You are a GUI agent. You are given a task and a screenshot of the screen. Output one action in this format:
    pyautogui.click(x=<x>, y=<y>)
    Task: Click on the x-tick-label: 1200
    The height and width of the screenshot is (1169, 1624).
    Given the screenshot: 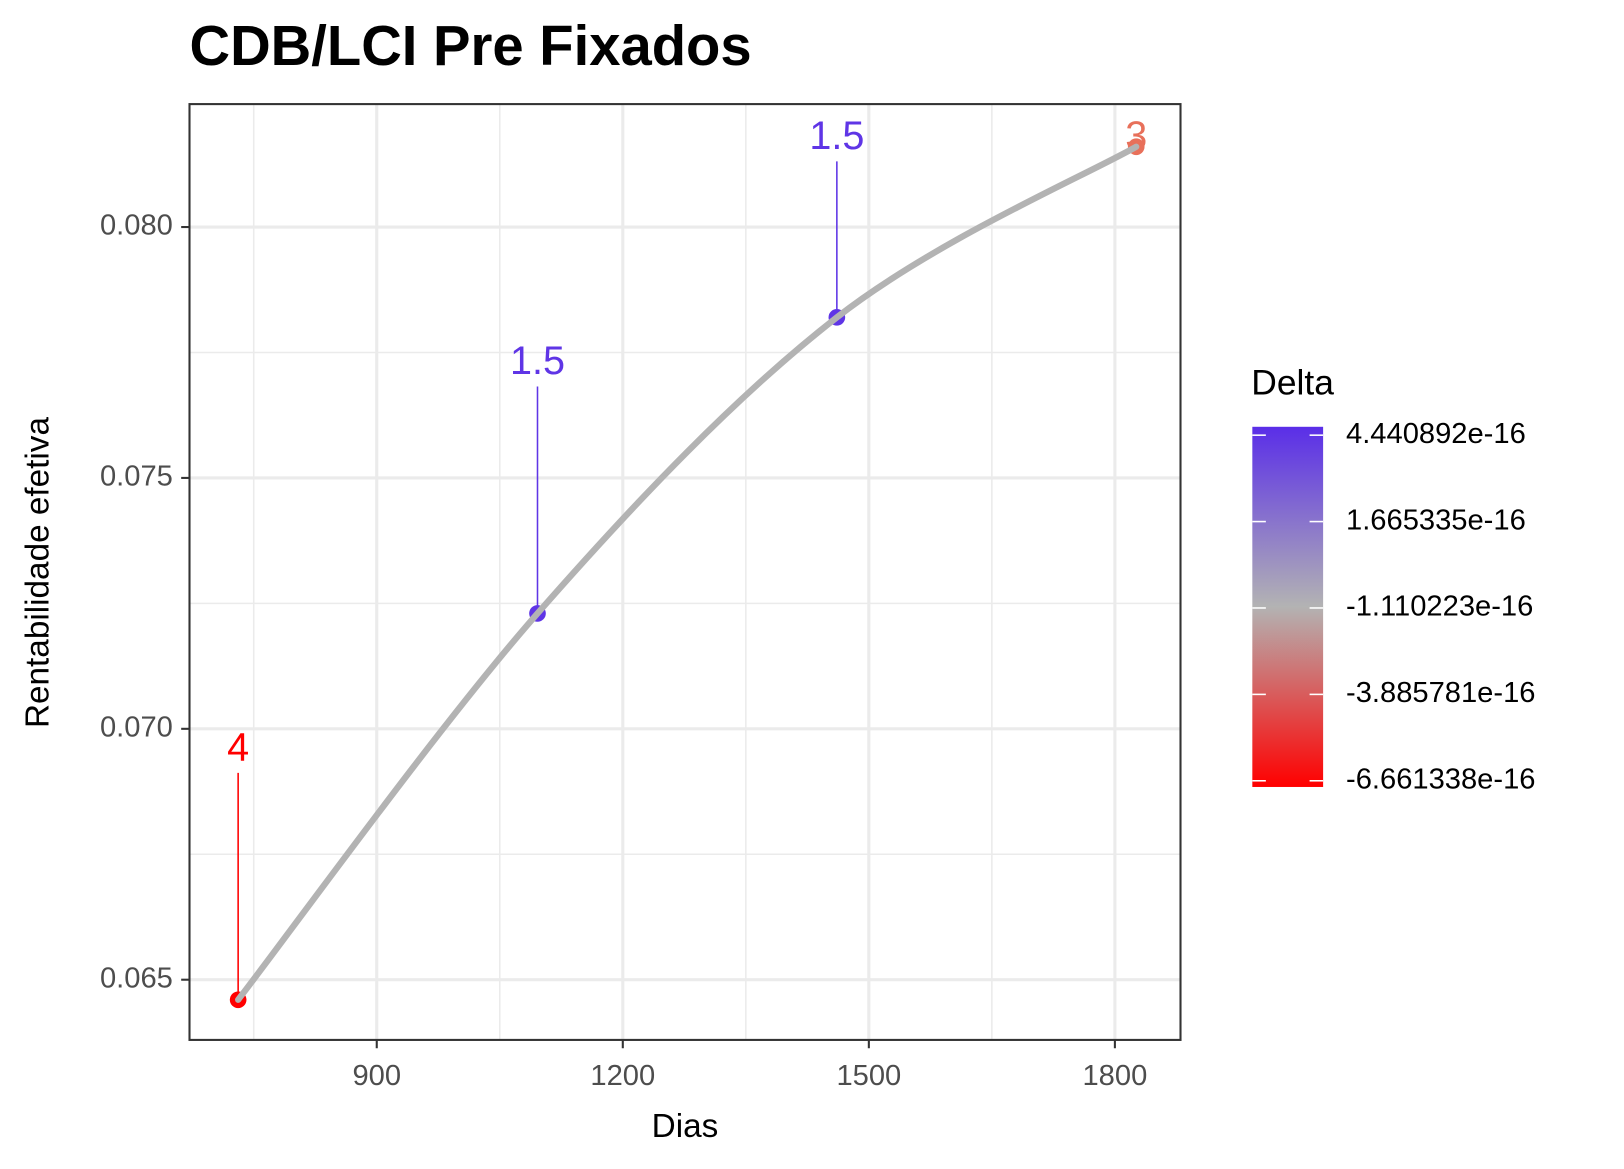 What is the action you would take?
    pyautogui.click(x=622, y=1076)
    